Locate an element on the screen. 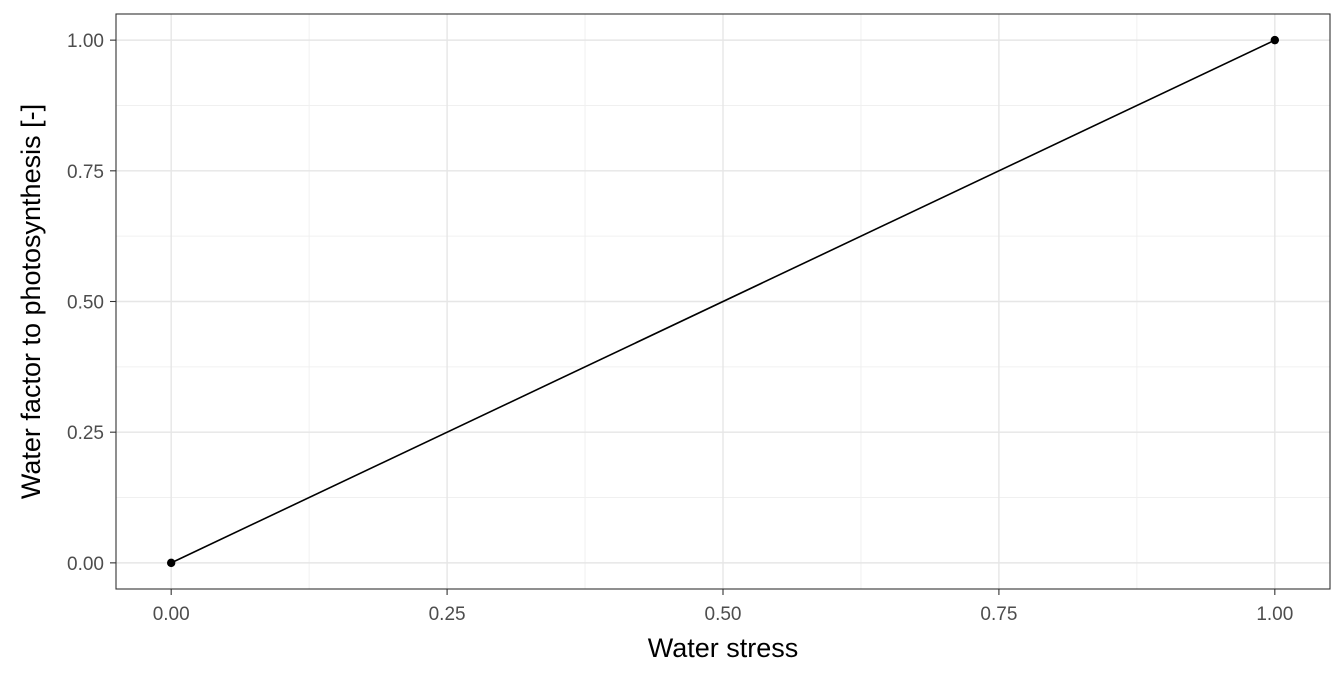 The image size is (1344, 677). y-tick-label: 0.25 is located at coordinates (85, 433).